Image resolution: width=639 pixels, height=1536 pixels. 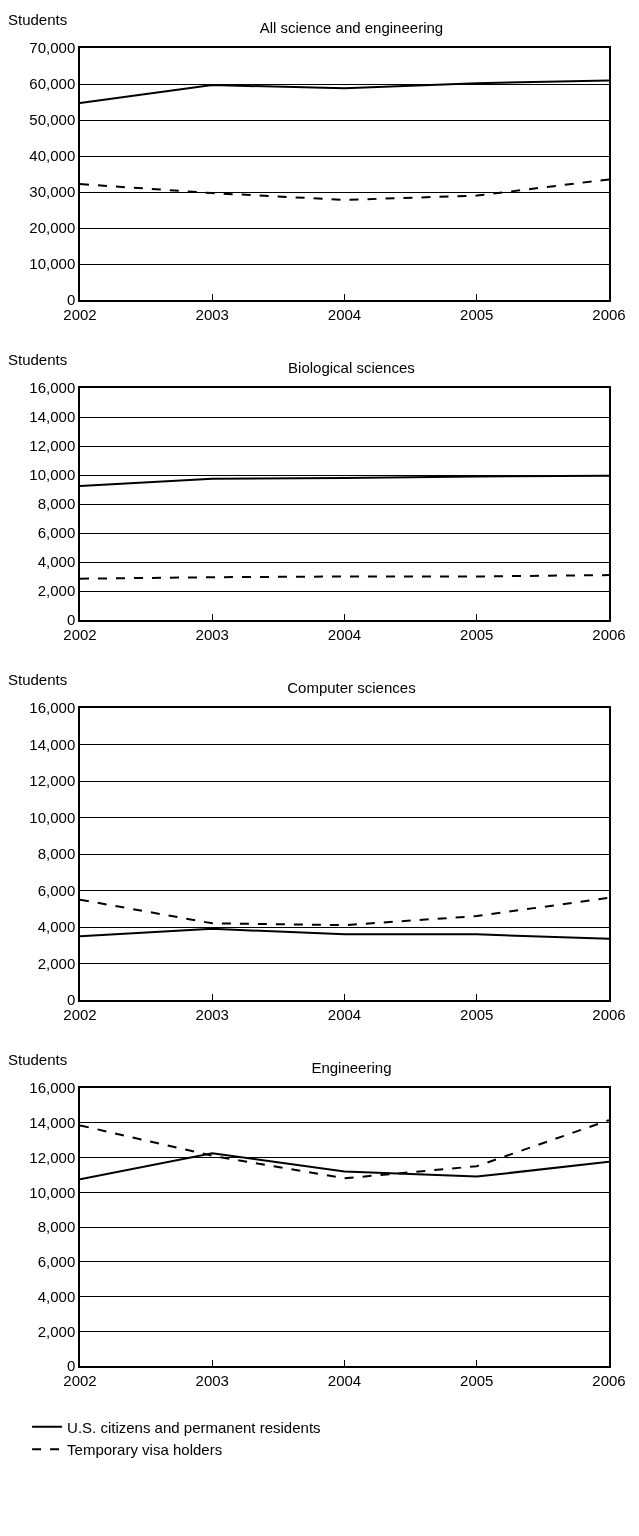 What do you see at coordinates (351, 368) in the screenshot?
I see `chart-title: Biological sciences` at bounding box center [351, 368].